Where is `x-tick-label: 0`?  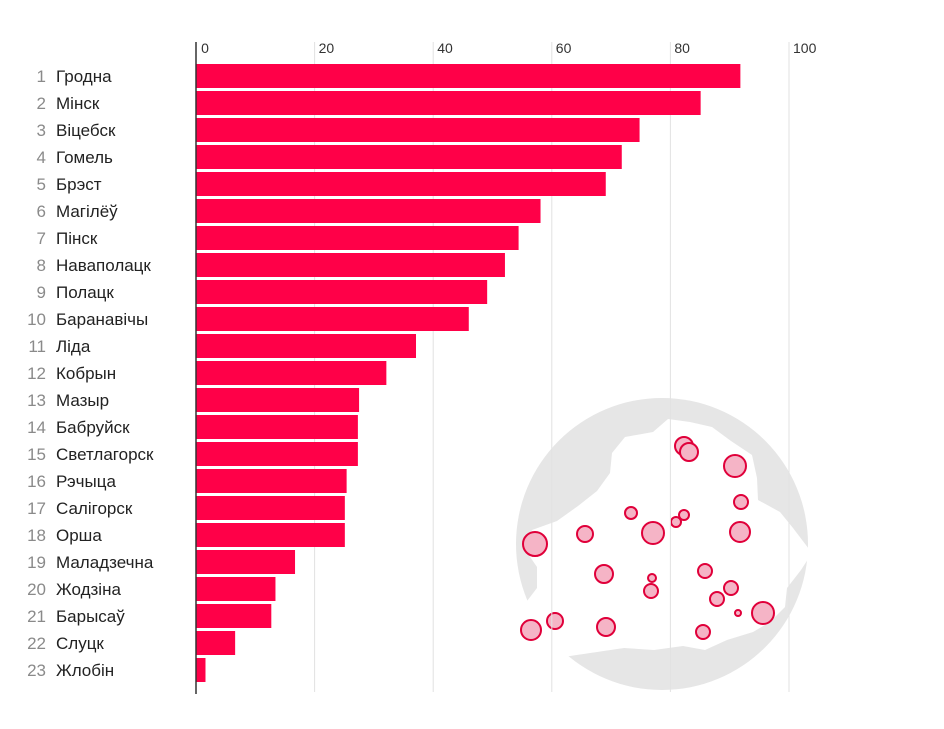
x-tick-label: 0 is located at coordinates (205, 48).